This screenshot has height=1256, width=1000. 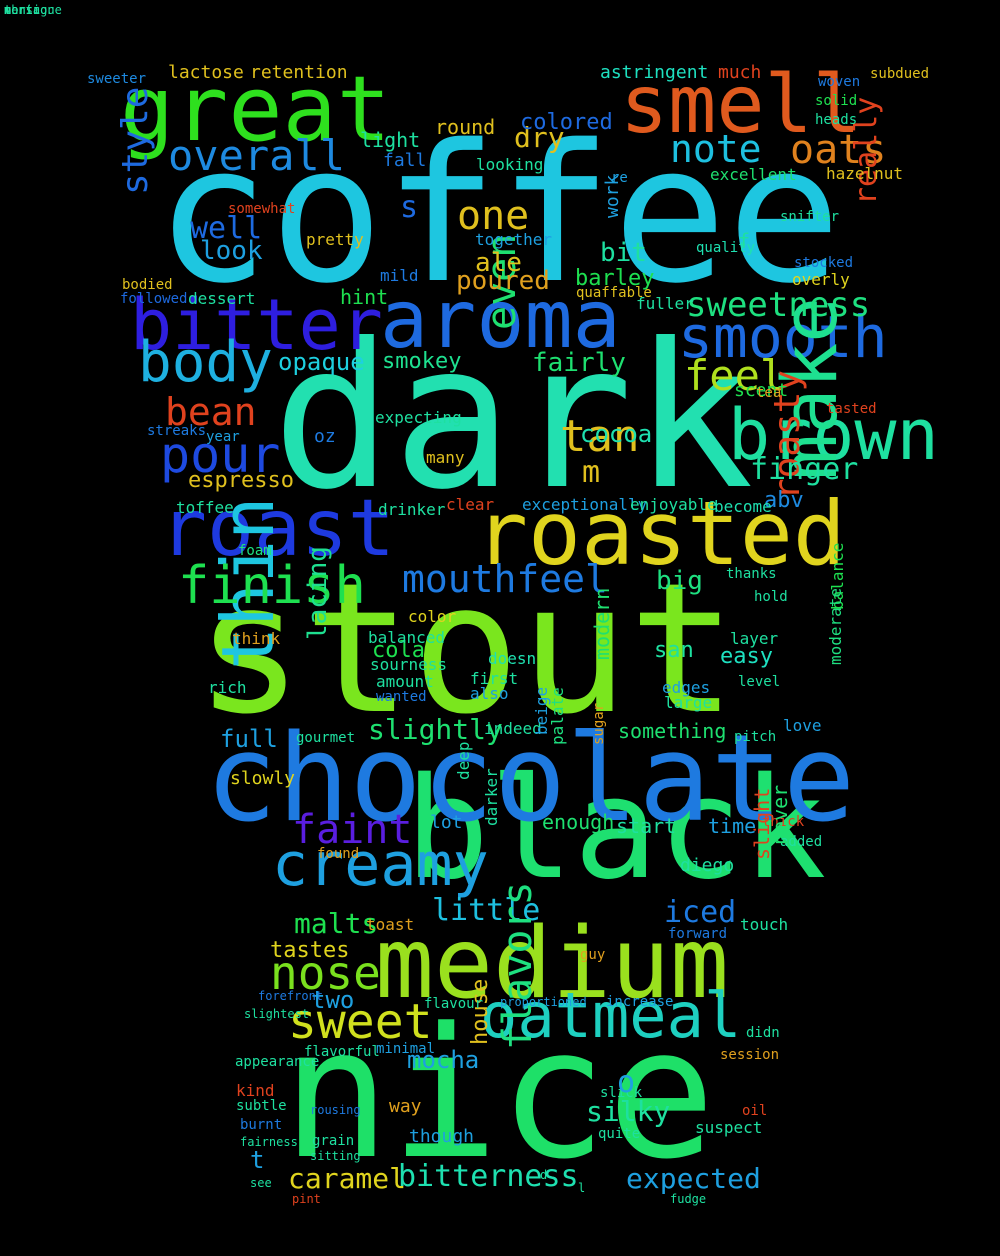 What do you see at coordinates (623, 253) in the screenshot?
I see `cloud-word-bit: bit` at bounding box center [623, 253].